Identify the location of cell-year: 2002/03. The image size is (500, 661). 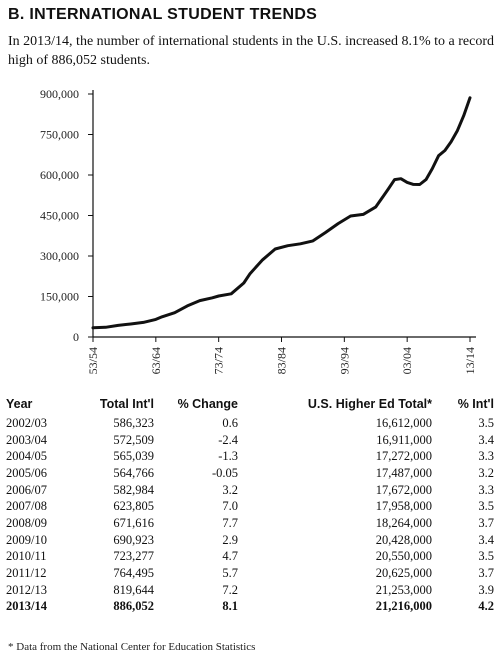
(26, 422).